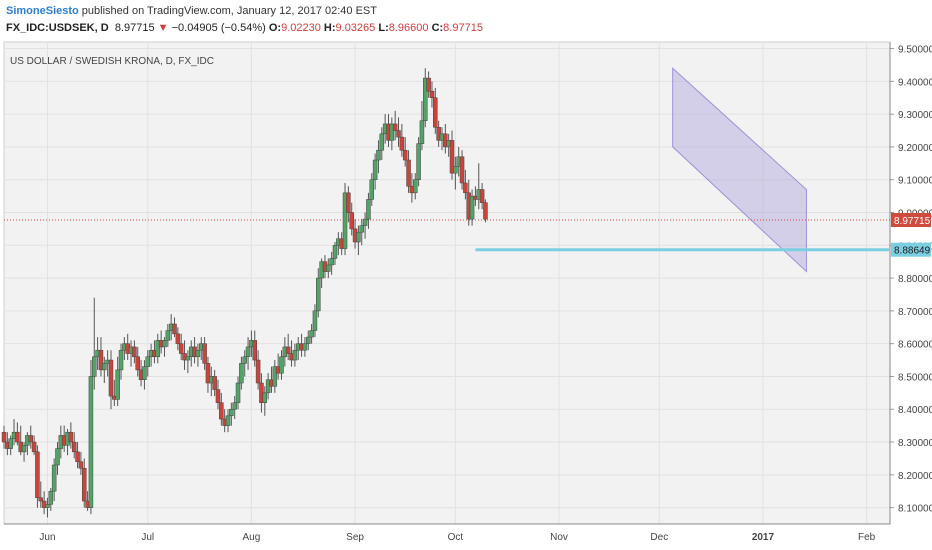  What do you see at coordinates (408, 28) in the screenshot?
I see `low-value: 8.96600` at bounding box center [408, 28].